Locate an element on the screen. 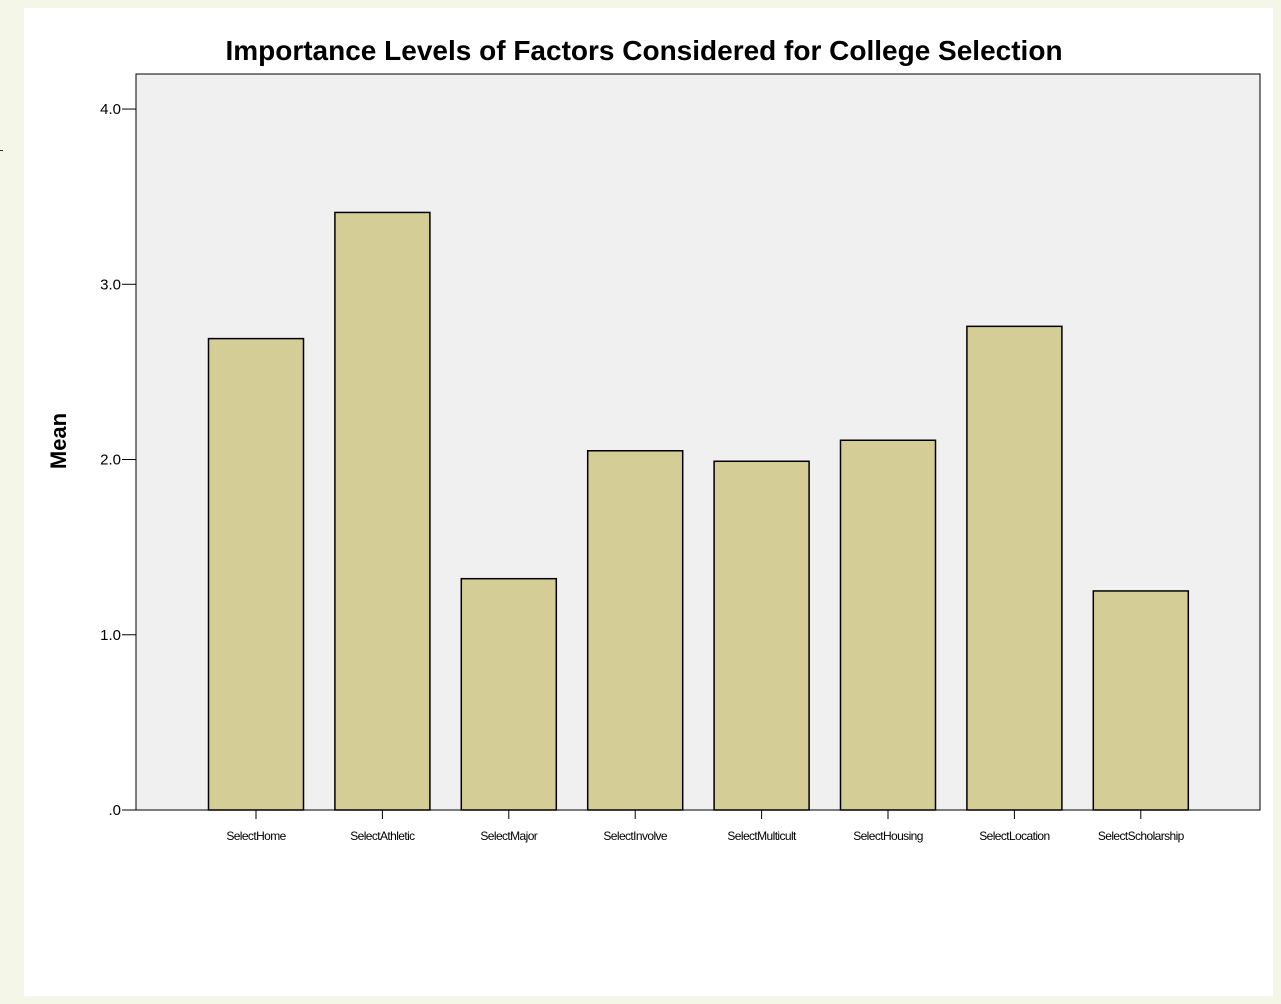 Image resolution: width=1281 pixels, height=1004 pixels. bar-selecthousing is located at coordinates (888, 625).